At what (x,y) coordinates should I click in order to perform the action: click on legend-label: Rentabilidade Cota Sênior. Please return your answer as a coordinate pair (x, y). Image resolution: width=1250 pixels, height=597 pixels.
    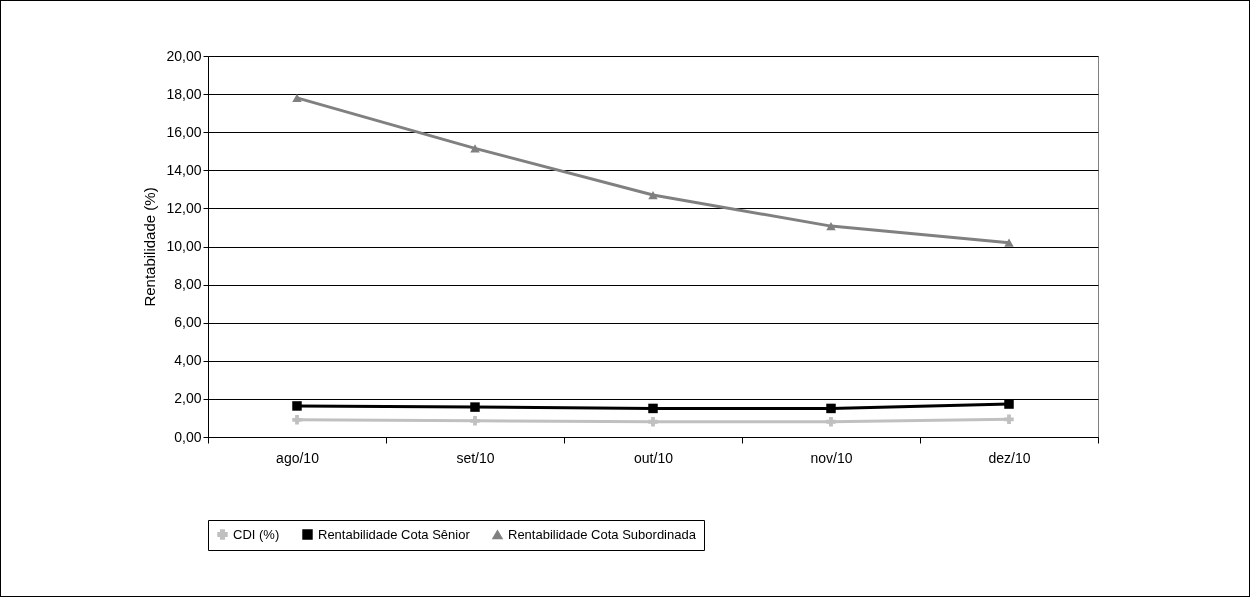
    Looking at the image, I should click on (394, 534).